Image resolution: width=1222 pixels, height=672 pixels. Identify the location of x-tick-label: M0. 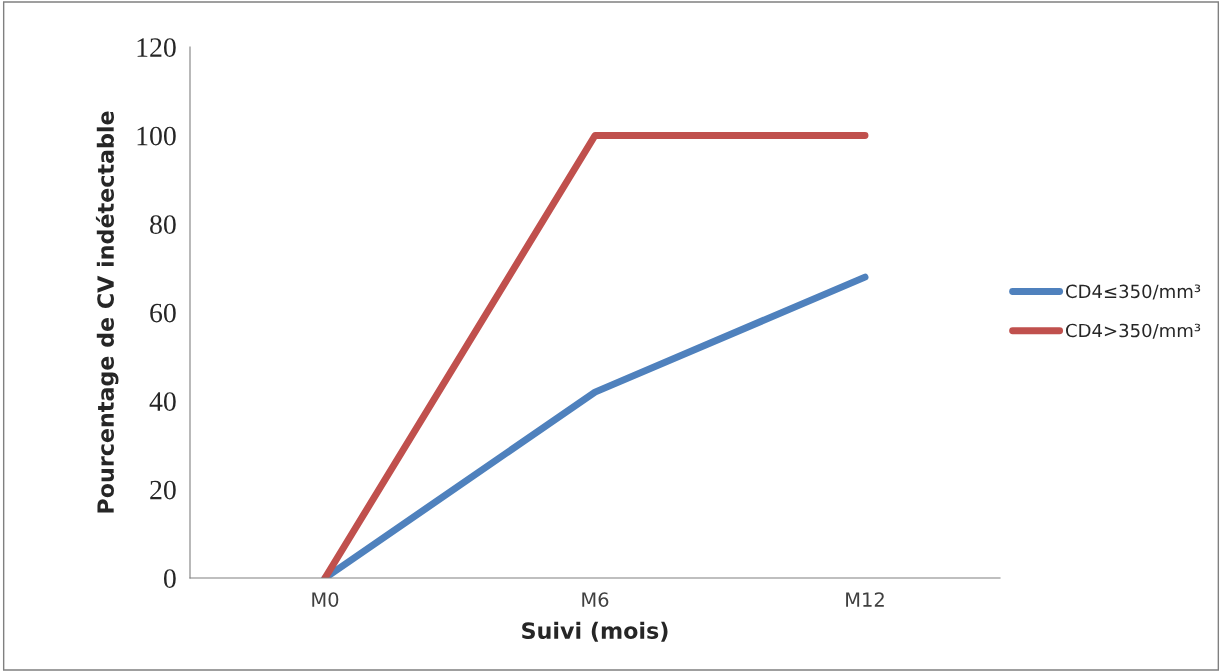
(325, 599).